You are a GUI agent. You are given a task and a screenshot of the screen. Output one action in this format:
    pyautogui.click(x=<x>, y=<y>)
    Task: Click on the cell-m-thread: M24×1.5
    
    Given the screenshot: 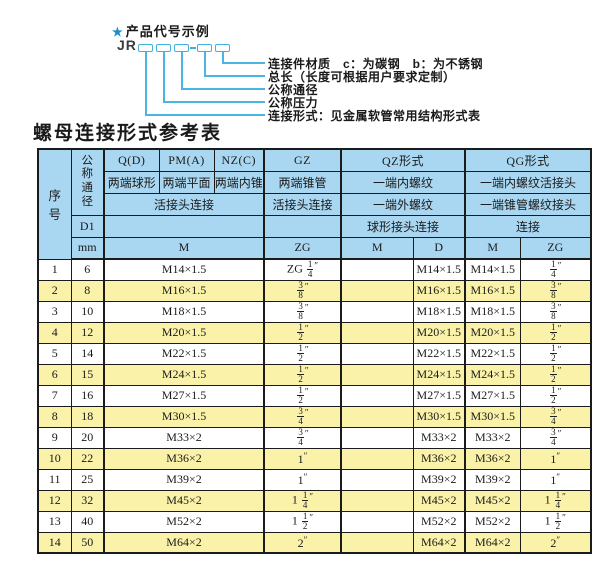 What is the action you would take?
    pyautogui.click(x=184, y=374)
    